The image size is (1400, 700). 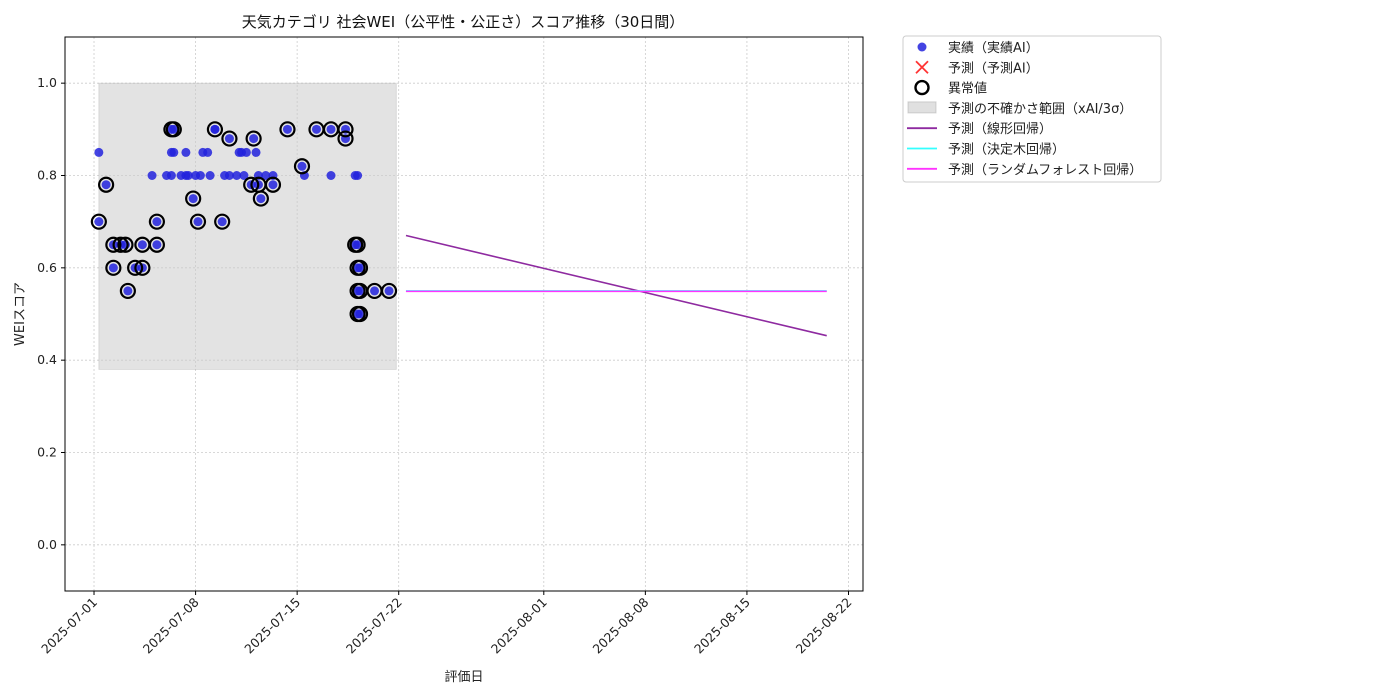 I want to click on legend-entry: 実績（実績AI）, so click(x=978, y=48).